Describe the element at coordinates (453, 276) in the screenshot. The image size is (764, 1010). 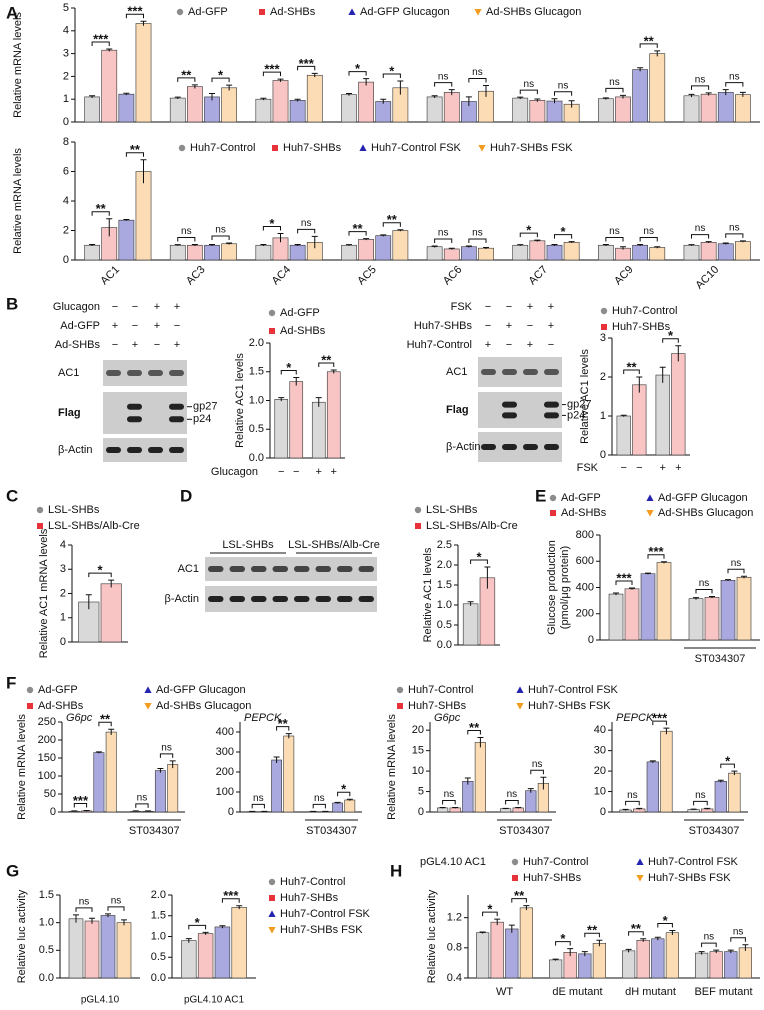
I see `x-tick-label: AC6` at that location.